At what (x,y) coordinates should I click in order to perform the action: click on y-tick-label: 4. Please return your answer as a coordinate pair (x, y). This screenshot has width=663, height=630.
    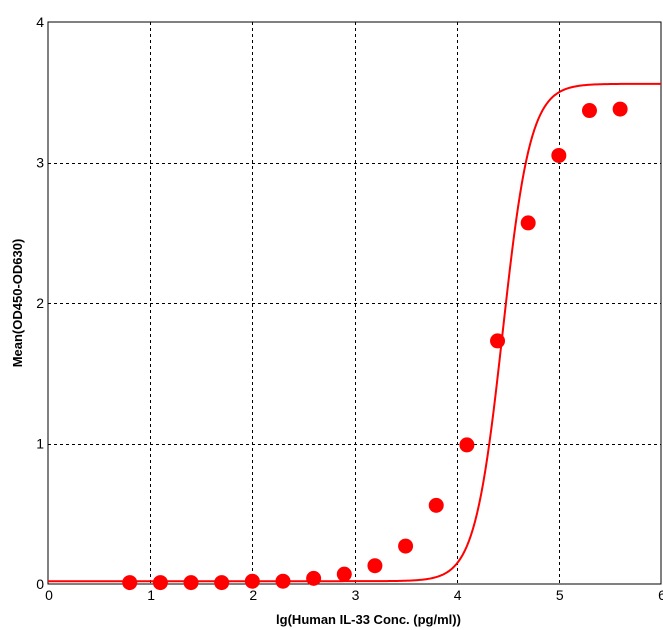
    Looking at the image, I should click on (40, 22).